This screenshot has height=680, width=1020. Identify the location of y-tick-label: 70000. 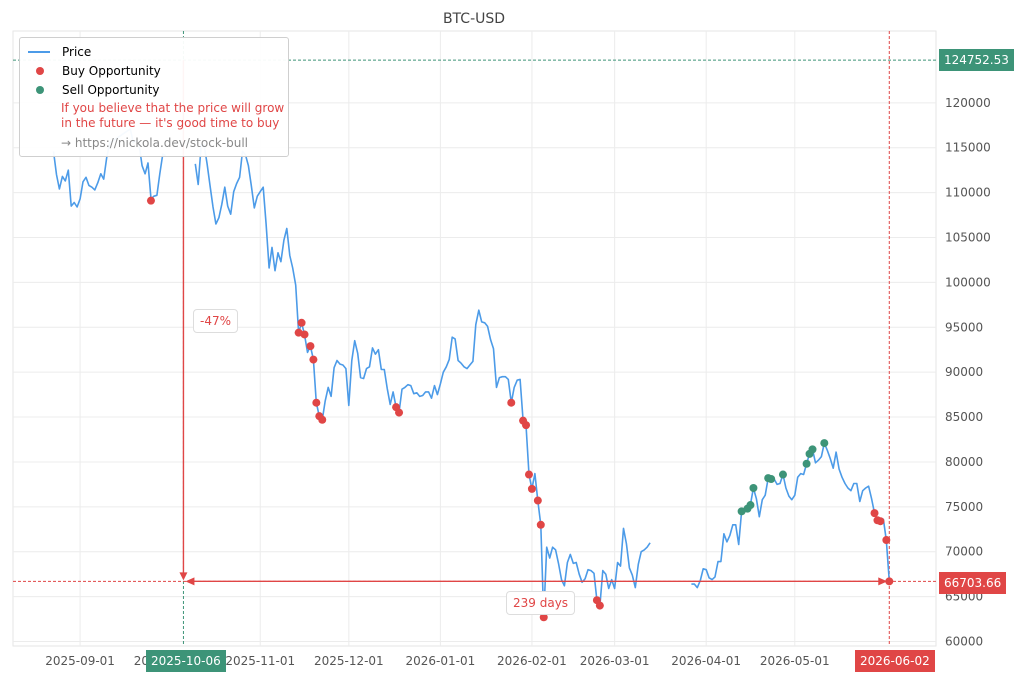
(964, 552).